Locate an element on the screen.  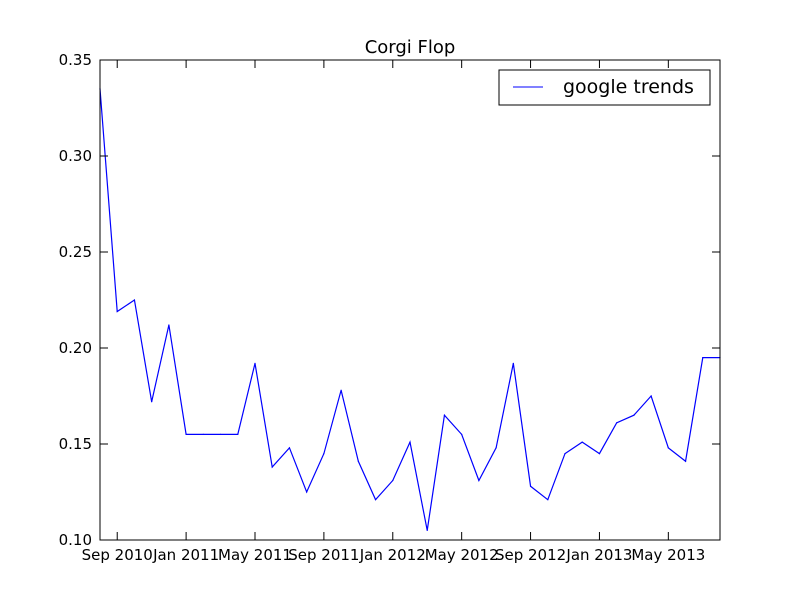
legend: google trends is located at coordinates (604, 87).